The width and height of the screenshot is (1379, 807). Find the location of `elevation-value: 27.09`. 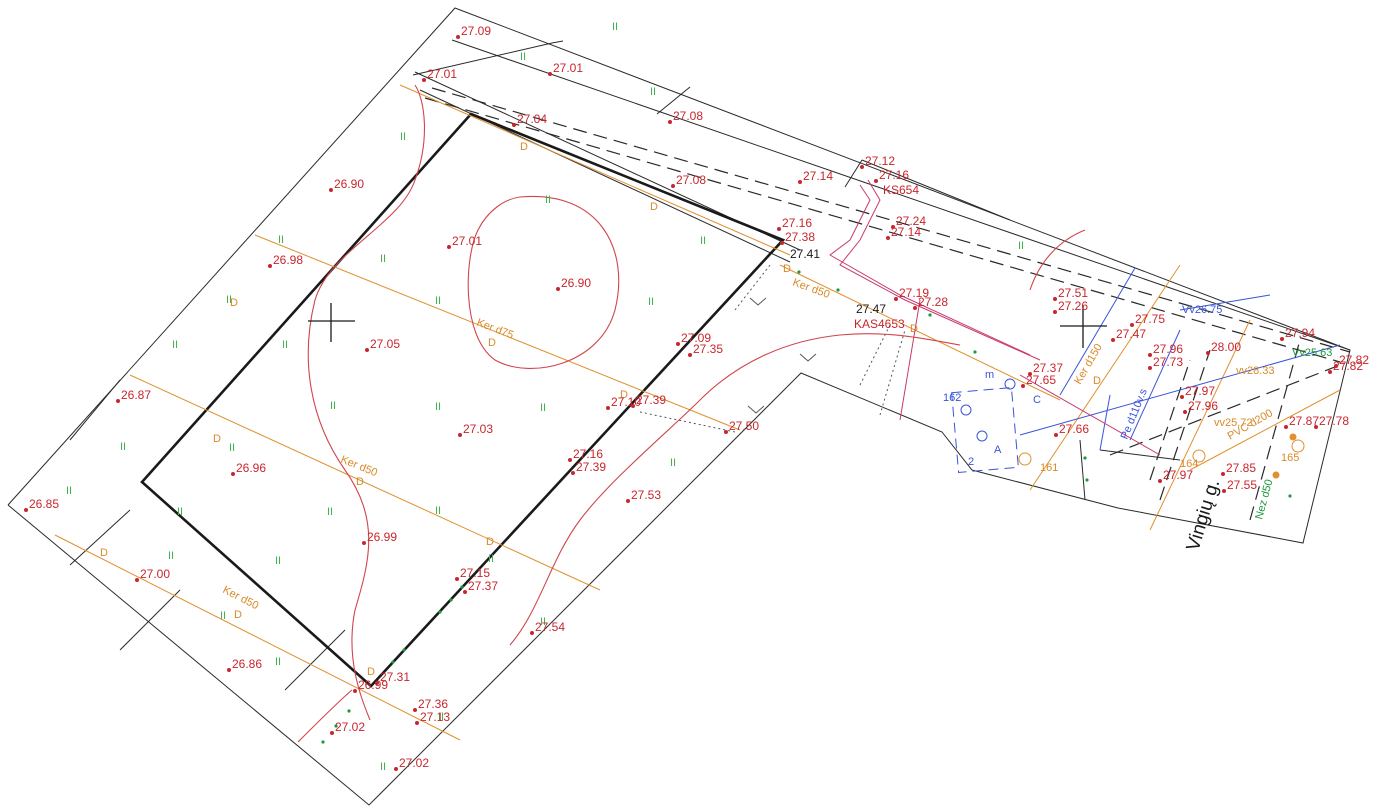

elevation-value: 27.09 is located at coordinates (696, 338).